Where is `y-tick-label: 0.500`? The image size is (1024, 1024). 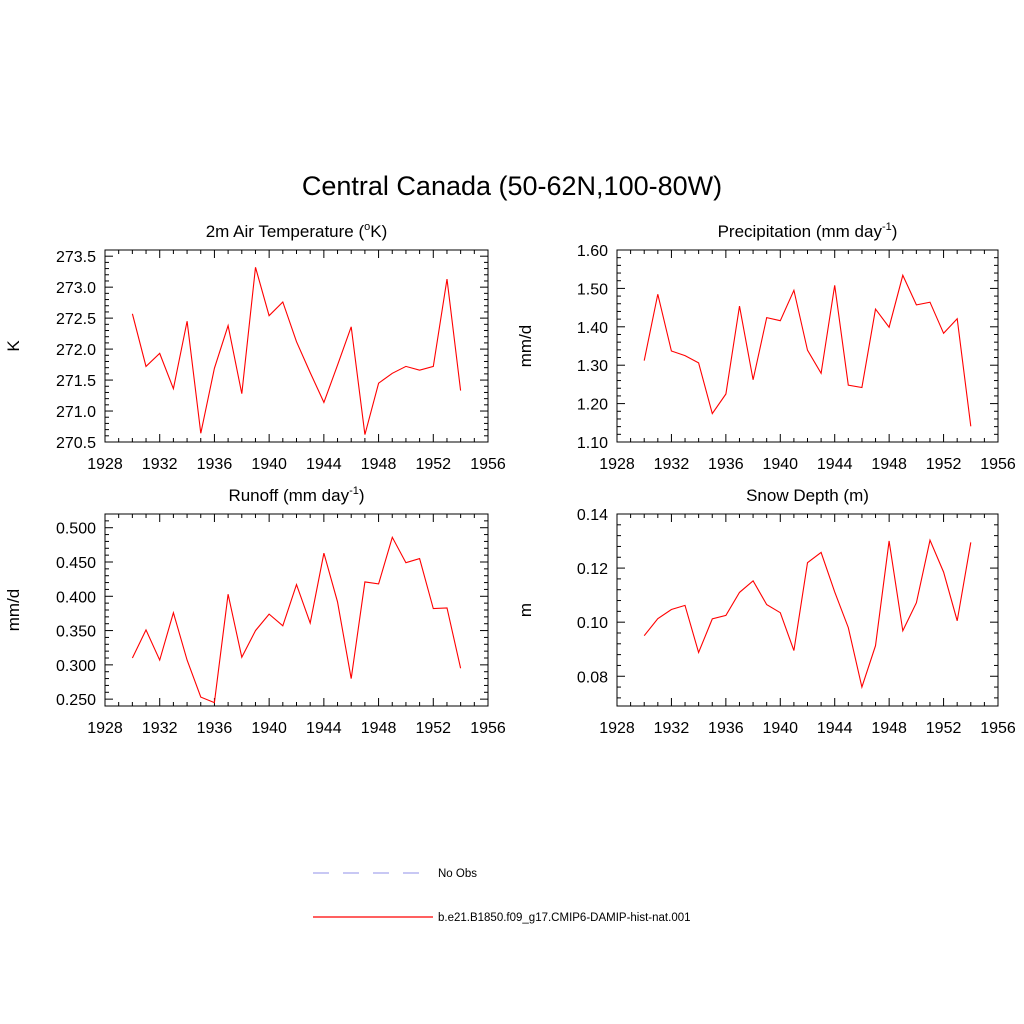
y-tick-label: 0.500 is located at coordinates (76, 529).